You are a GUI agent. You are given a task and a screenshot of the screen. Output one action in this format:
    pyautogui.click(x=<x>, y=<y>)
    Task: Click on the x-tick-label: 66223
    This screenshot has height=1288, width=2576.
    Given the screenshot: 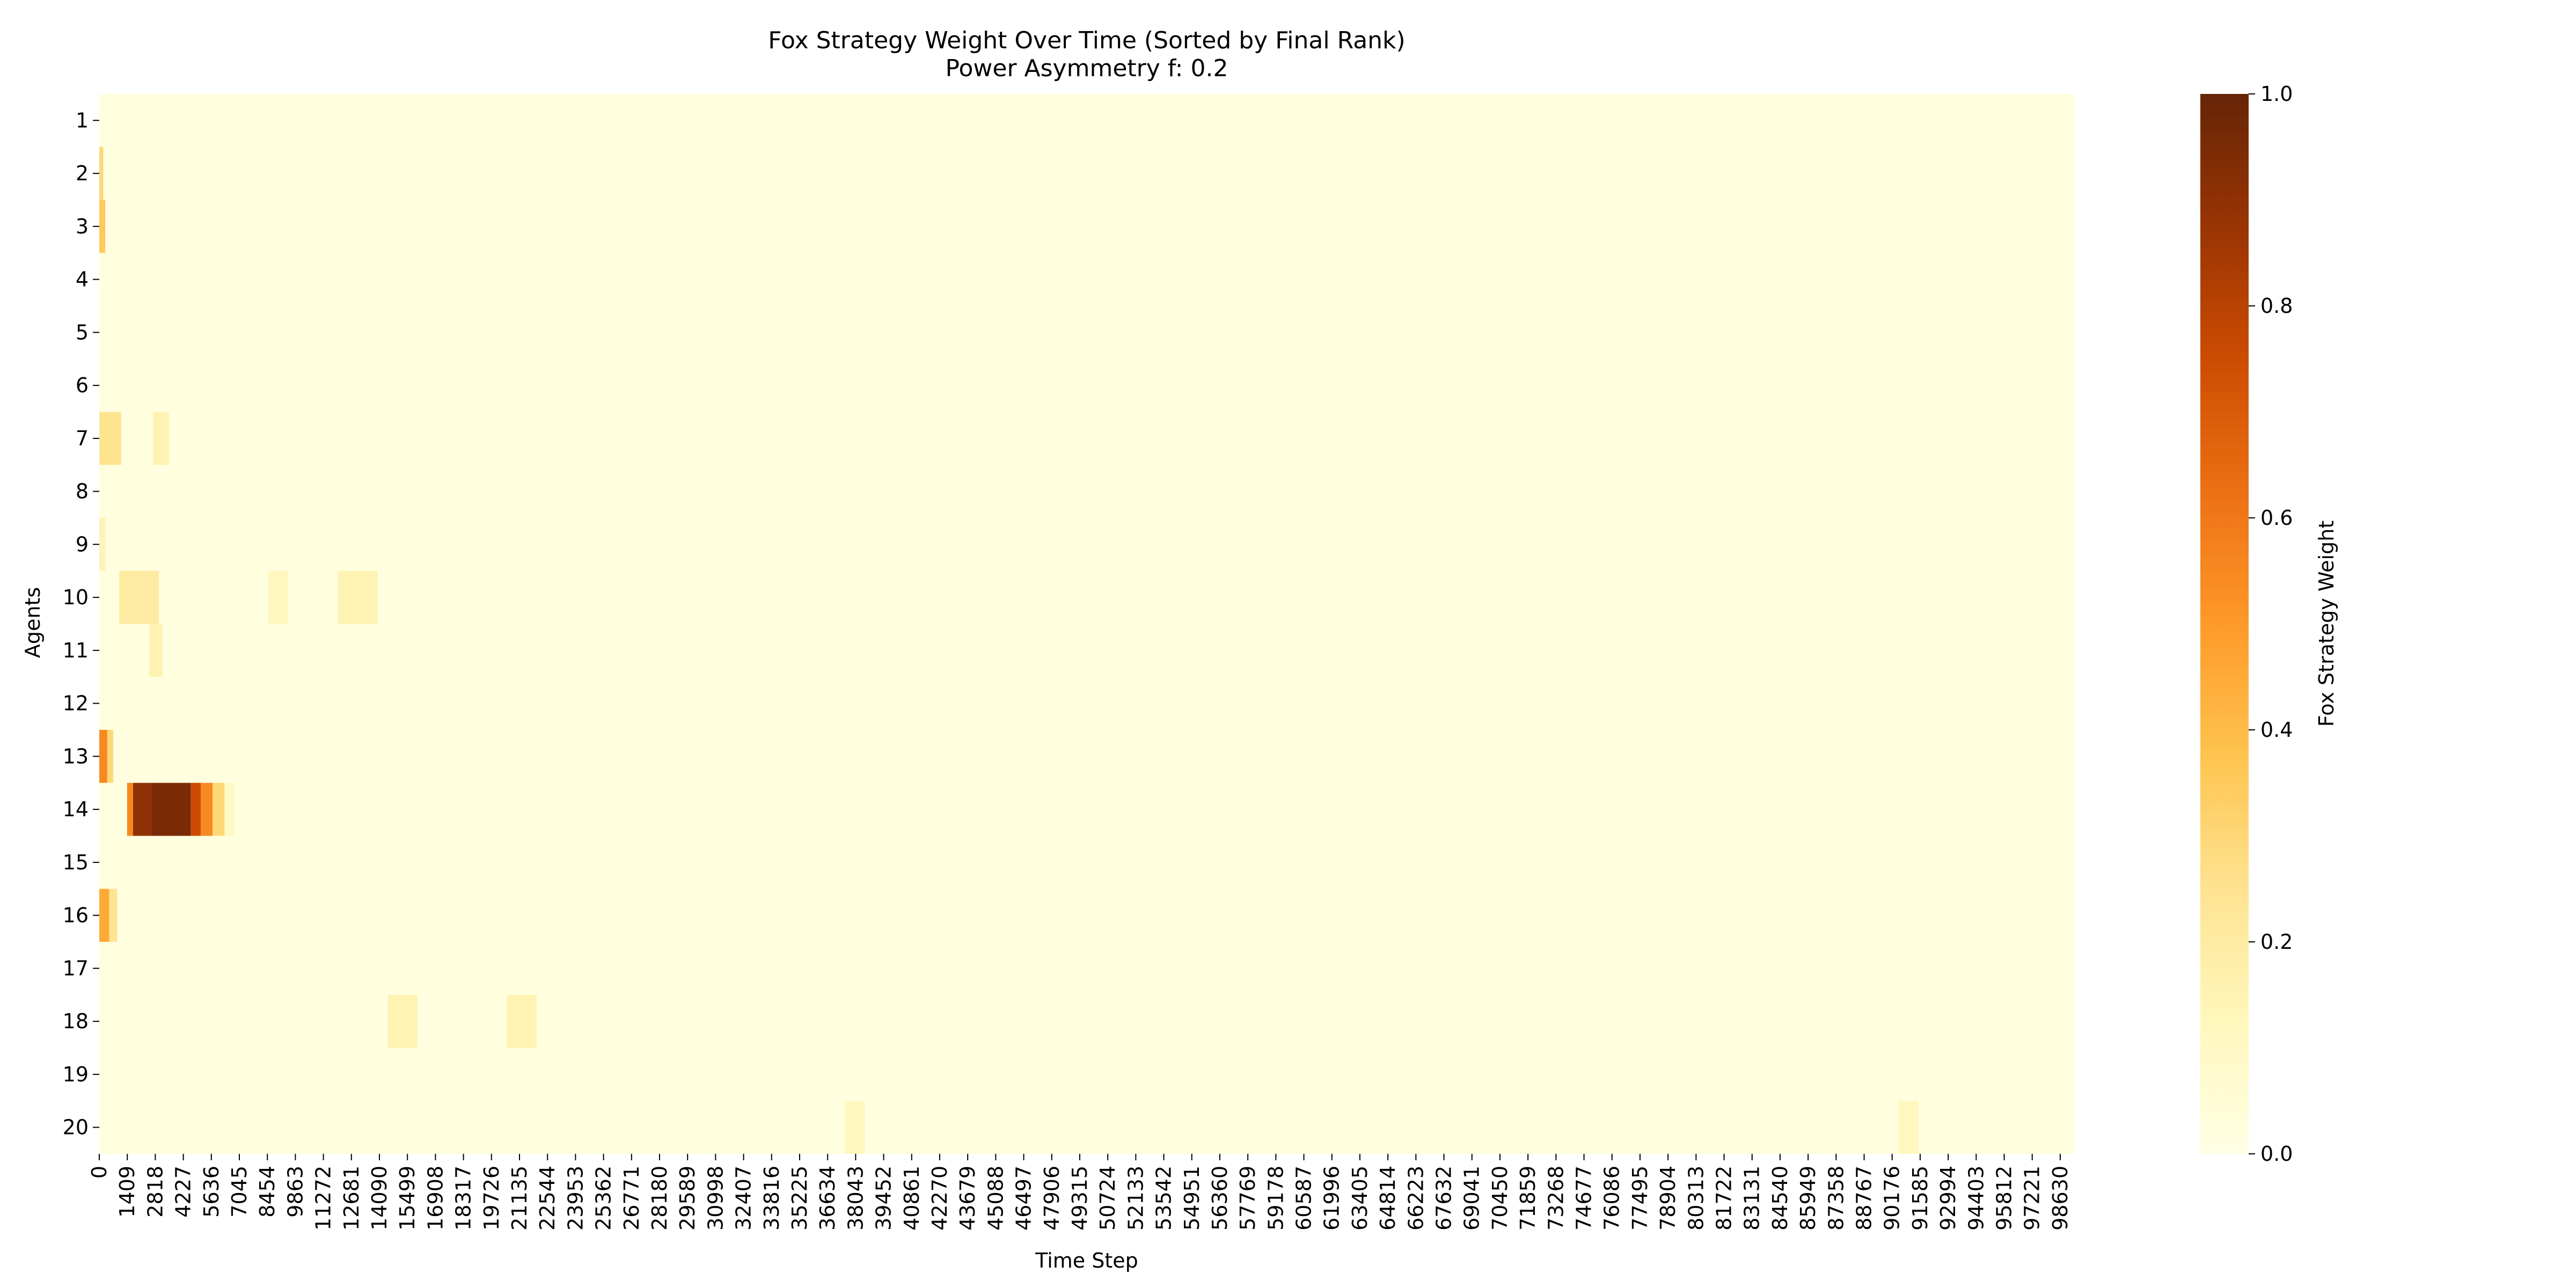 What is the action you would take?
    pyautogui.click(x=1416, y=1198)
    